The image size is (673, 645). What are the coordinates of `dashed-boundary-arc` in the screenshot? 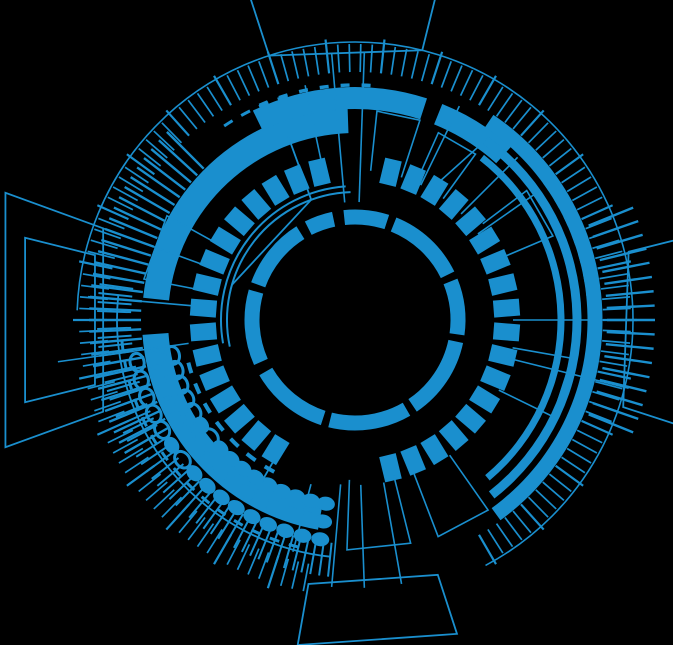 It's located at (209, 438).